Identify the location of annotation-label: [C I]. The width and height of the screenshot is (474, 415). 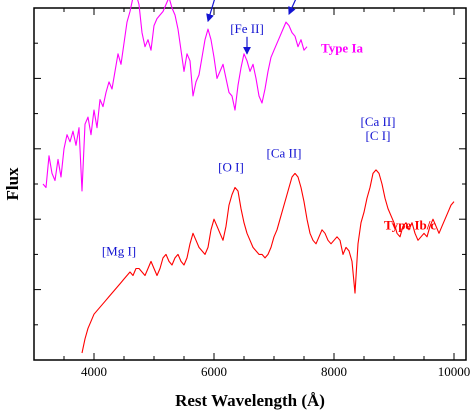
(378, 135).